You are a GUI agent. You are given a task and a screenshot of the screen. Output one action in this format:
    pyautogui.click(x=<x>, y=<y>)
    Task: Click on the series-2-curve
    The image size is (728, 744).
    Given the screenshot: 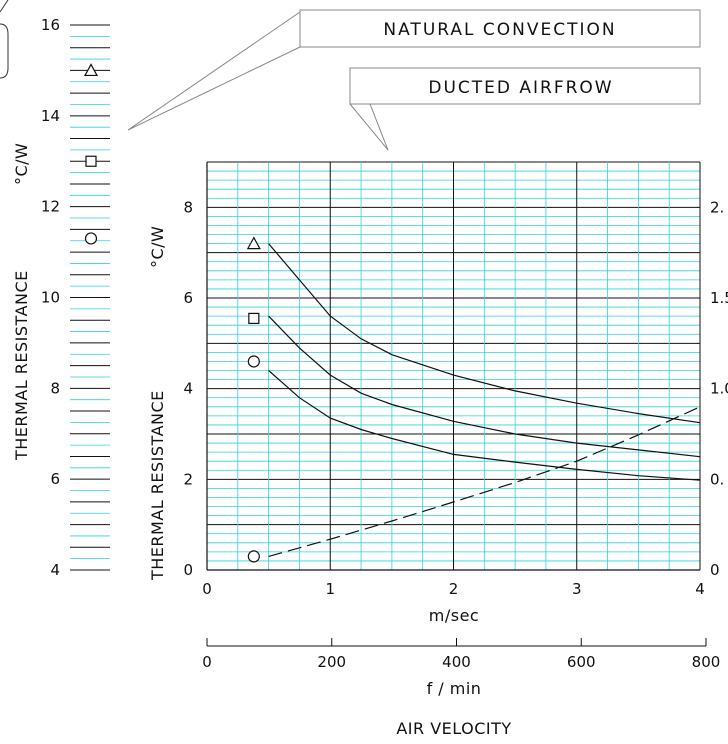 What is the action you would take?
    pyautogui.click(x=484, y=386)
    